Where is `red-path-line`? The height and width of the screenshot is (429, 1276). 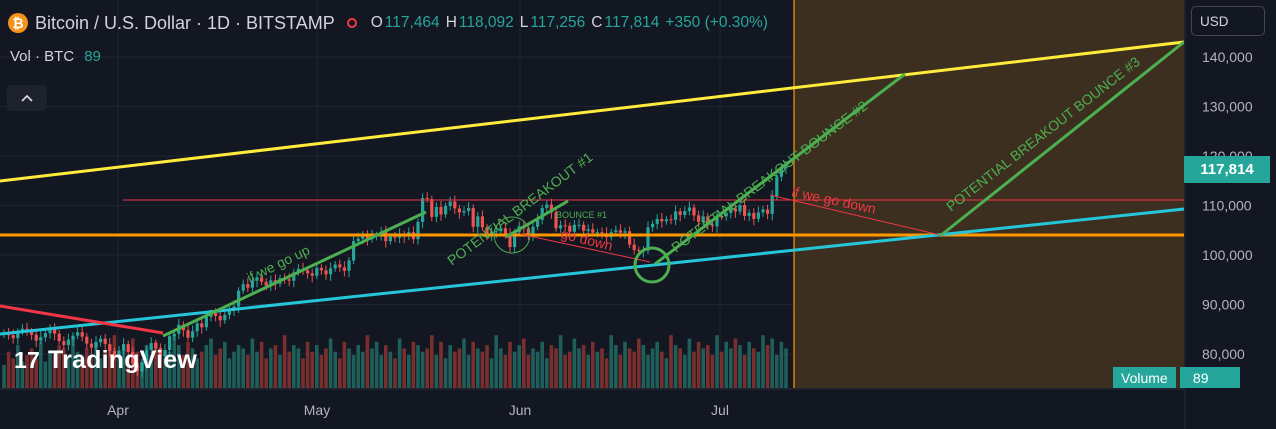
red-path-line is located at coordinates (585, 248).